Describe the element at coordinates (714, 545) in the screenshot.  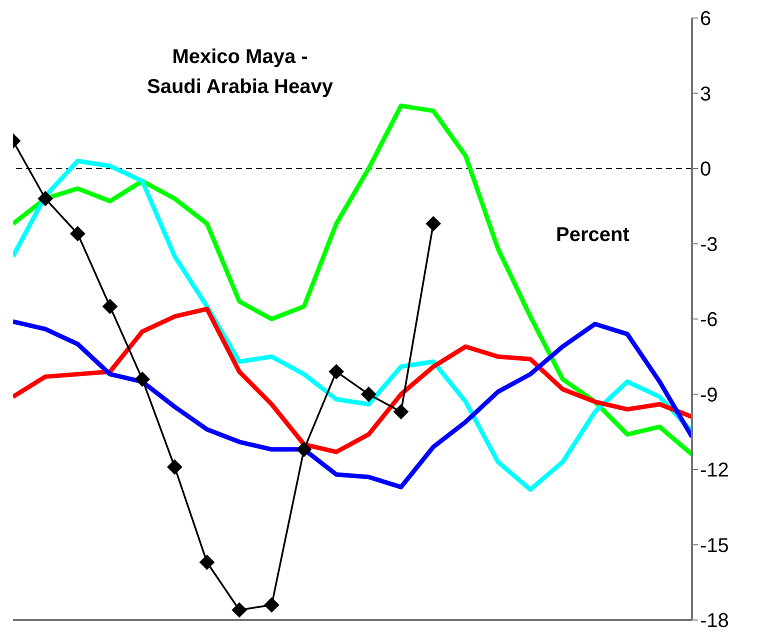
I see `y-tick-label: -15` at that location.